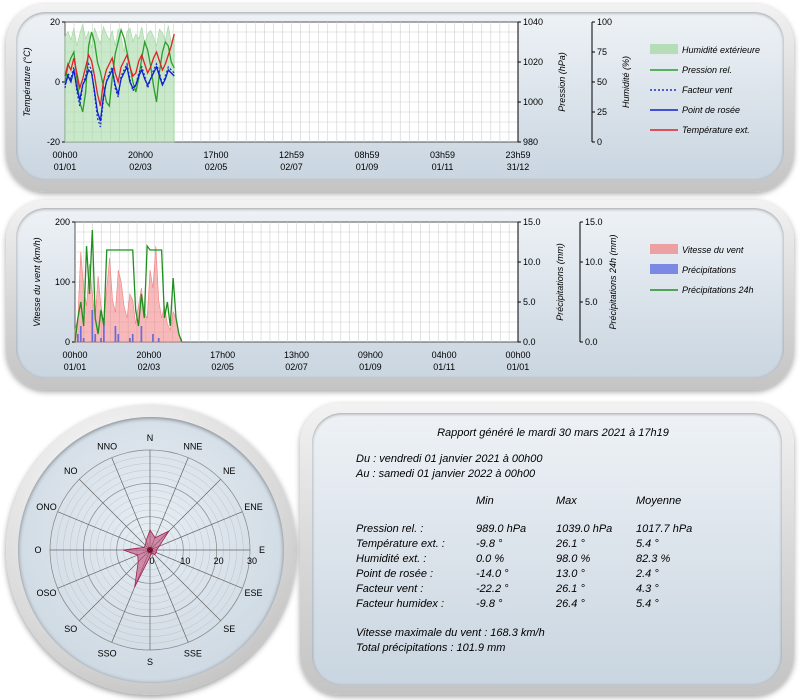 This screenshot has height=700, width=800. I want to click on x-tick-time: 13h00, so click(296, 355).